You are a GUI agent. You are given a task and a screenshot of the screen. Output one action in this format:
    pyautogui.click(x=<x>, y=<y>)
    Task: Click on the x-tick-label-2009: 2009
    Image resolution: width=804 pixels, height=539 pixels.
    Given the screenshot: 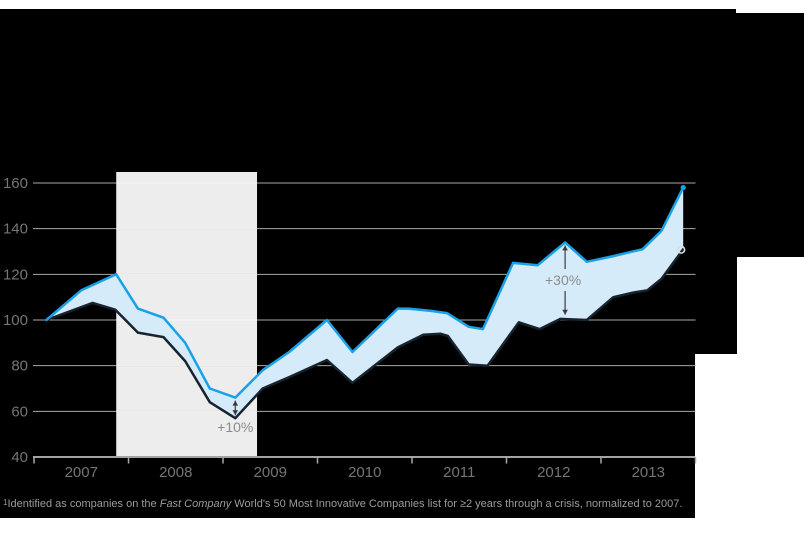 What is the action you would take?
    pyautogui.click(x=270, y=472)
    